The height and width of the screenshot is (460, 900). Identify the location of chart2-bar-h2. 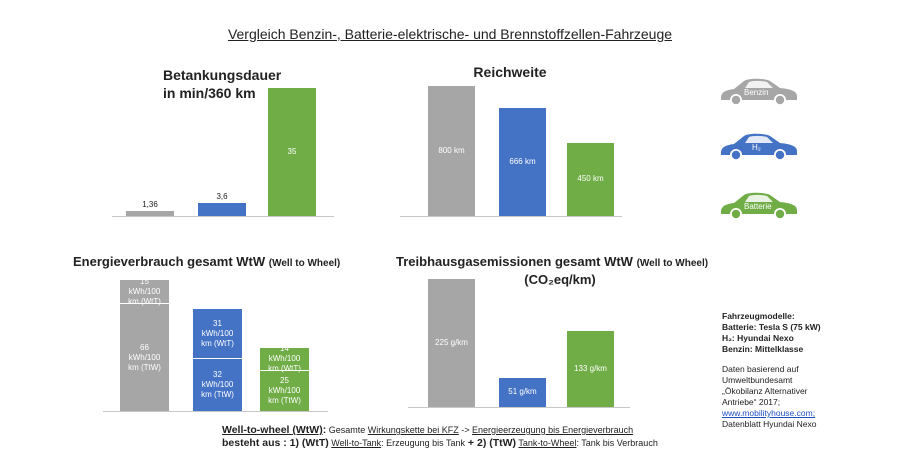
(522, 161).